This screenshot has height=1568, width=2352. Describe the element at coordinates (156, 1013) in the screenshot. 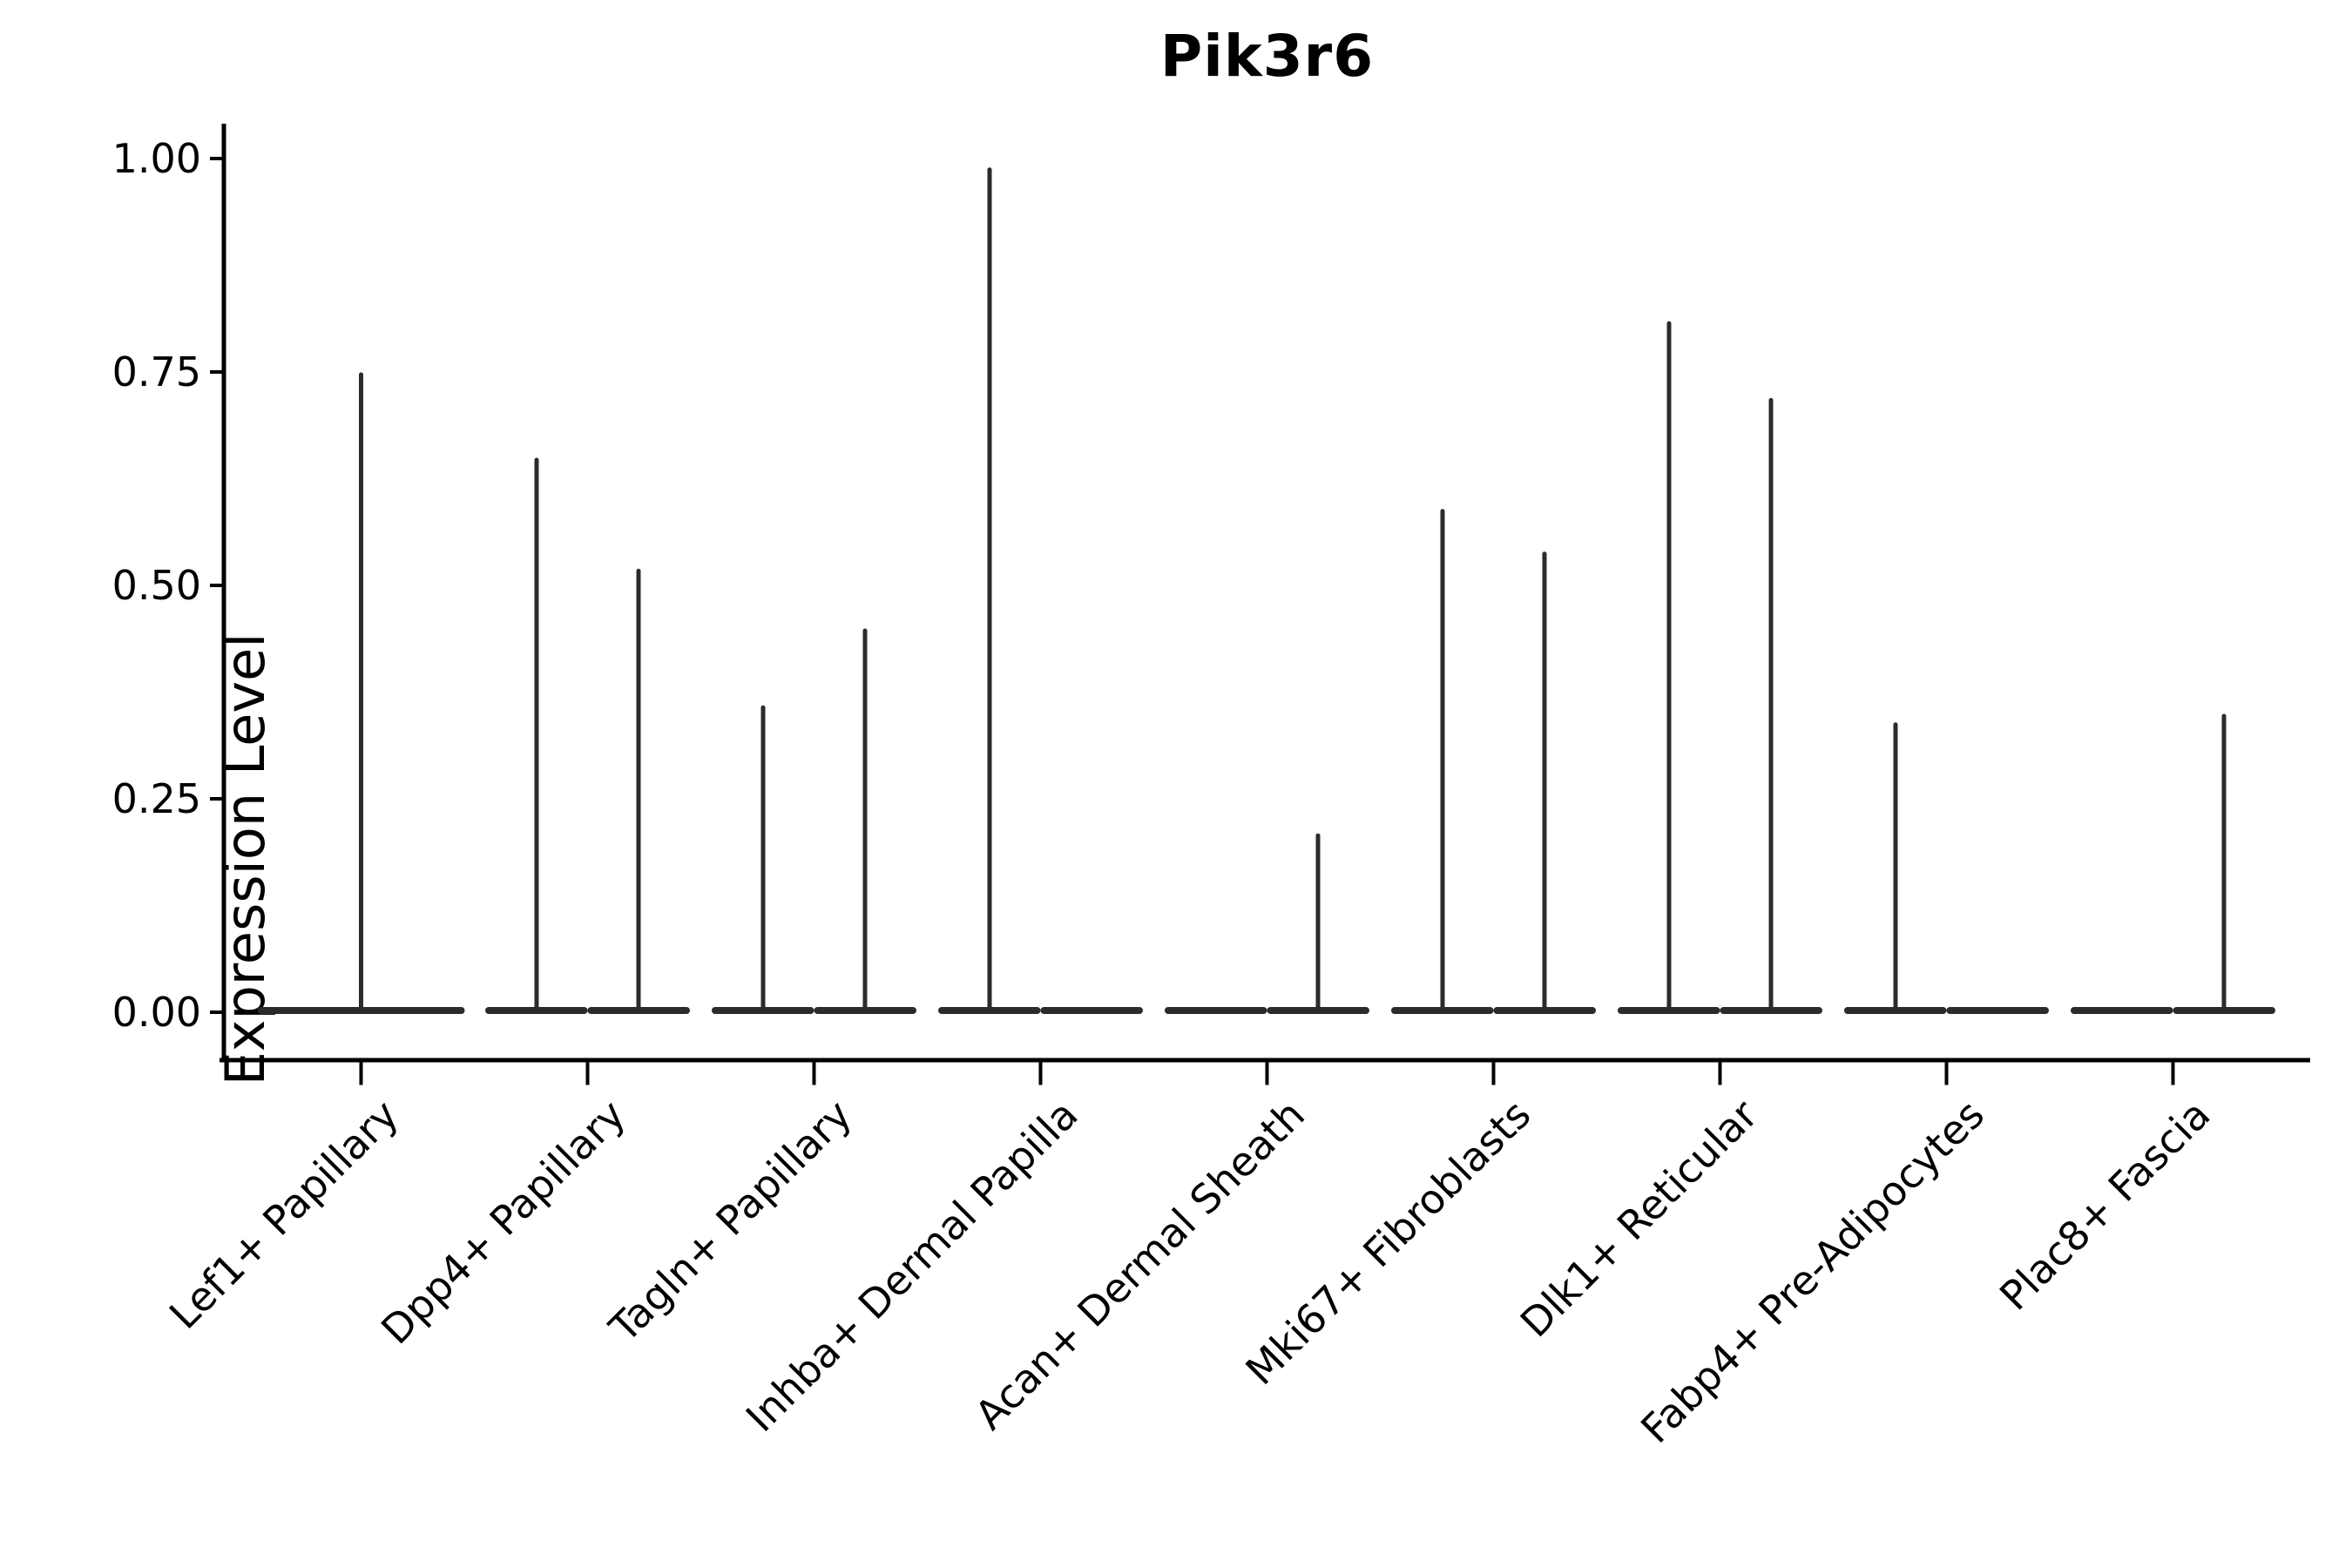

I see `y-tick-label: 0.00` at that location.